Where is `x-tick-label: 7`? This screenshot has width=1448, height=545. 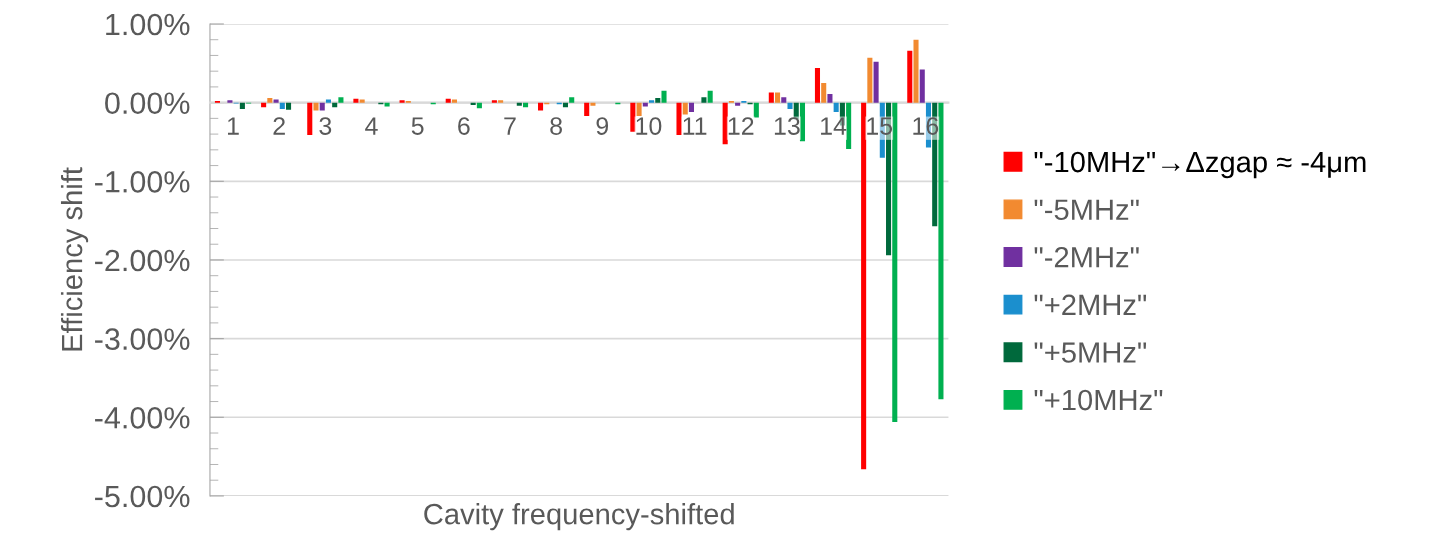 x-tick-label: 7 is located at coordinates (510, 126).